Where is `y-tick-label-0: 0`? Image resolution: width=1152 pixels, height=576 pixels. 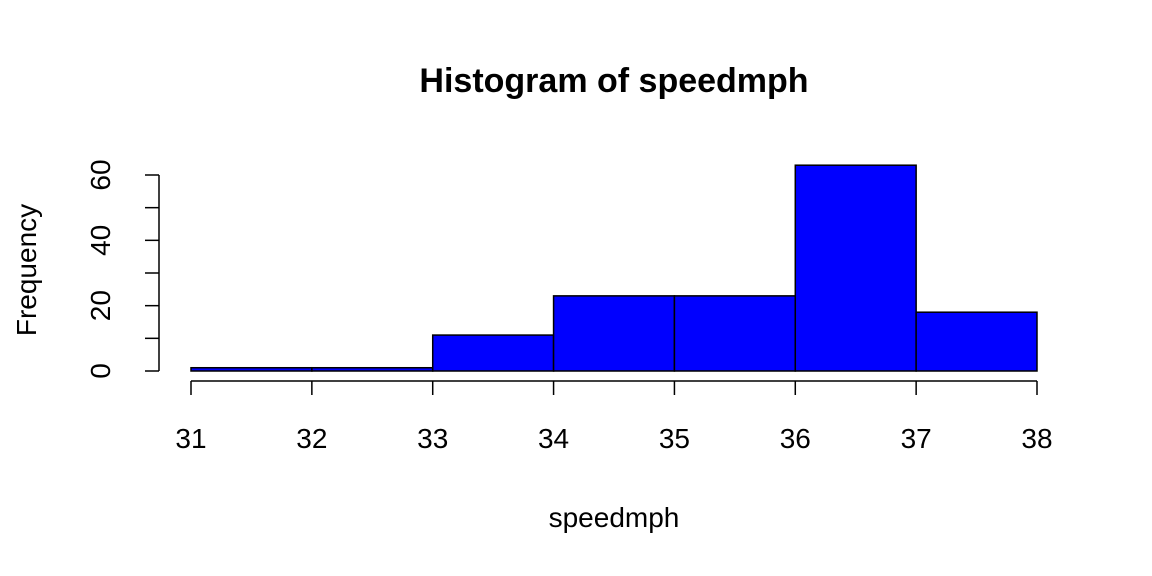 y-tick-label-0: 0 is located at coordinates (100, 371).